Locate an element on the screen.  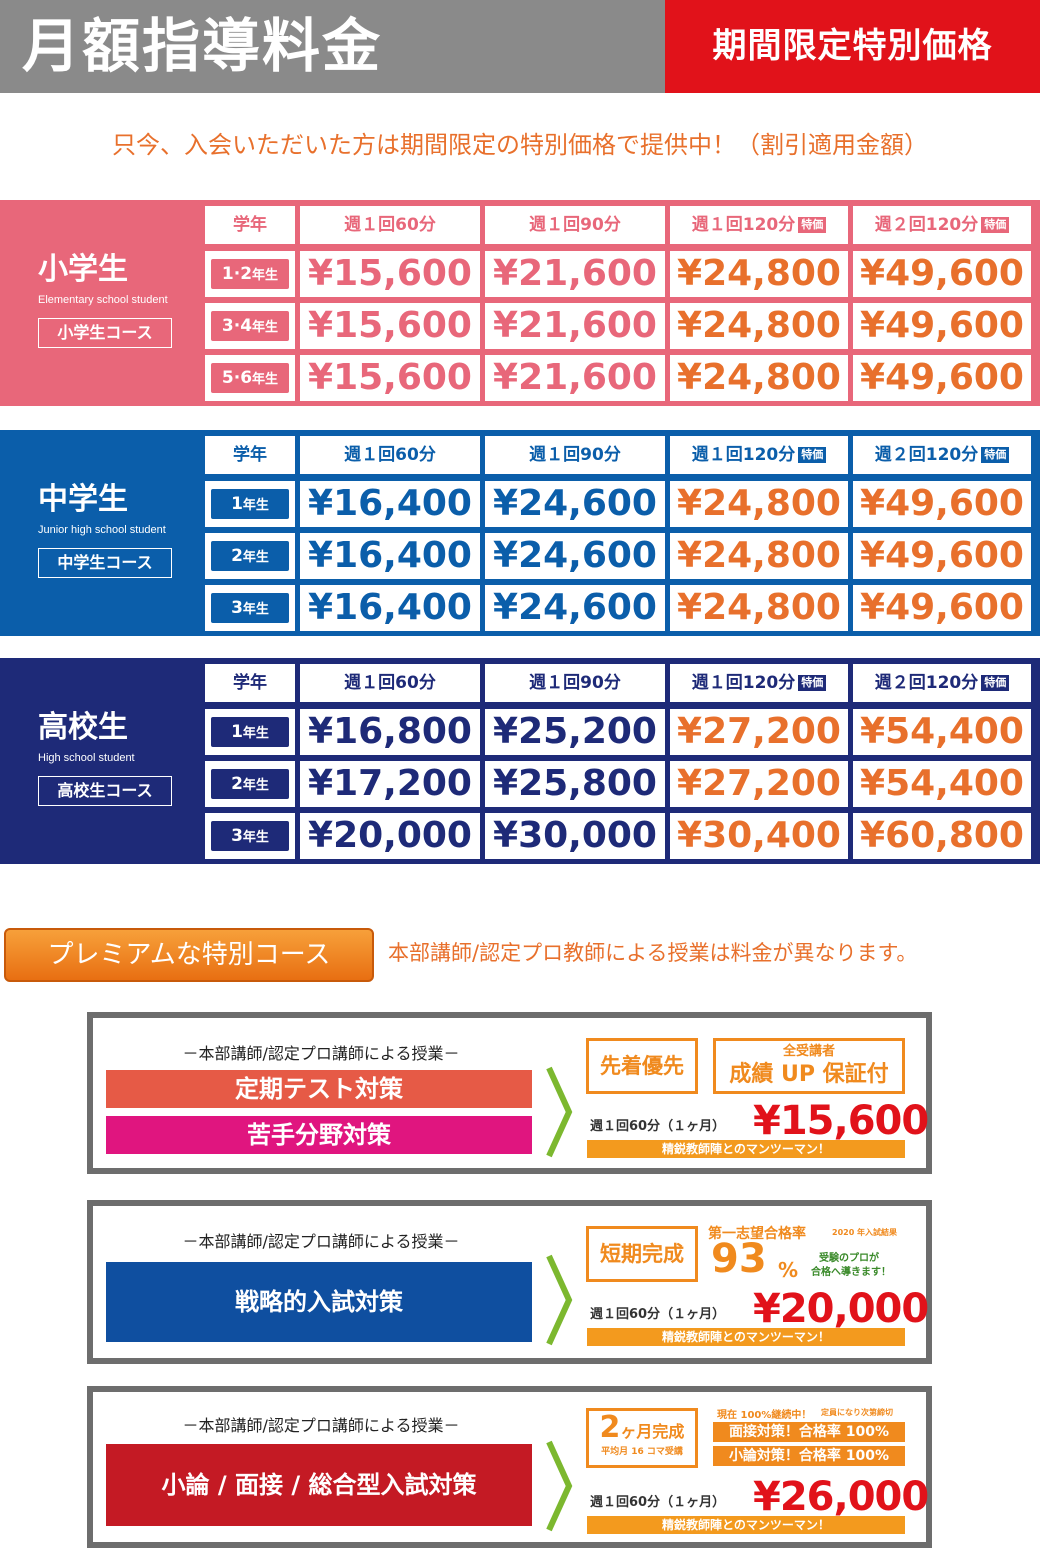
rate-title: 第一志望合格率 is located at coordinates (757, 1234).